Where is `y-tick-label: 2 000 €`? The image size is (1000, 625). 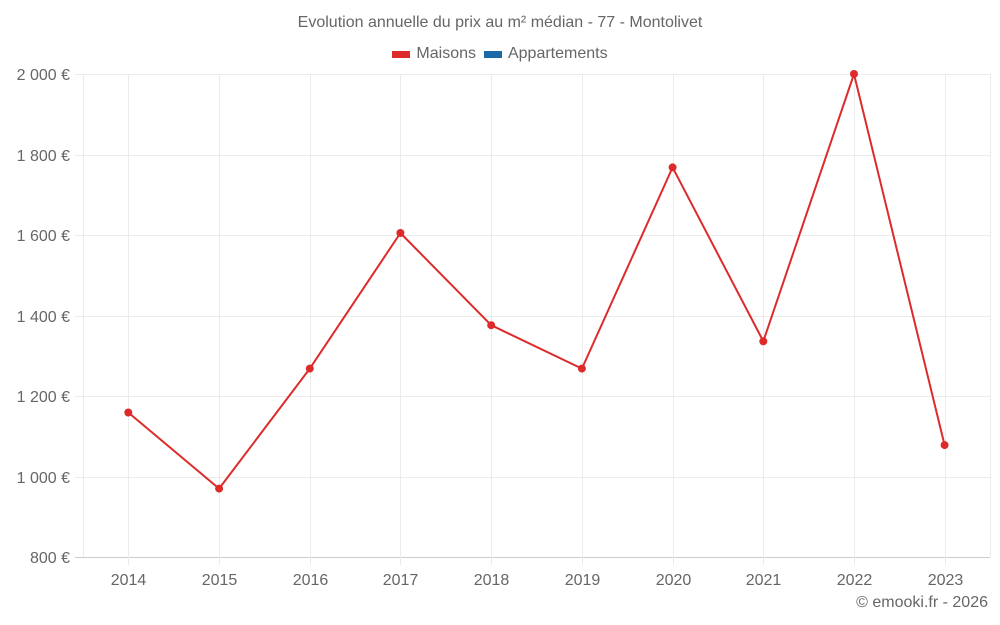
y-tick-label: 2 000 € is located at coordinates (43, 75).